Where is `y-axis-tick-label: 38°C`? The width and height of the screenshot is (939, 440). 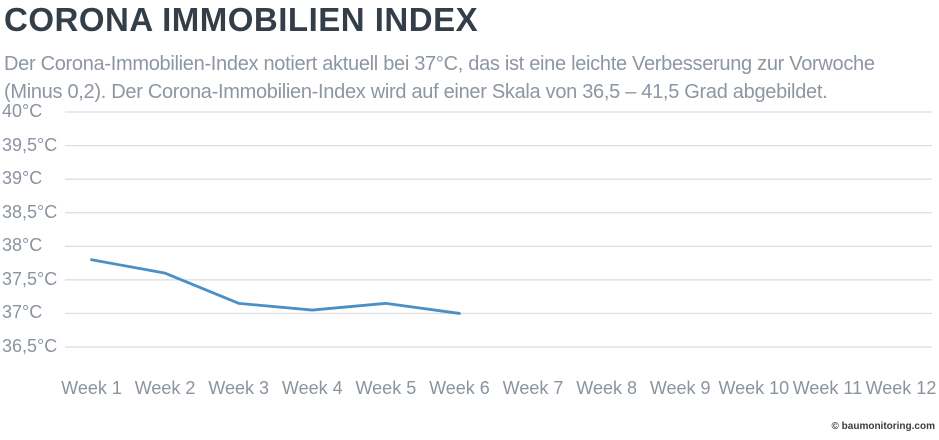 y-axis-tick-label: 38°C is located at coordinates (22, 245).